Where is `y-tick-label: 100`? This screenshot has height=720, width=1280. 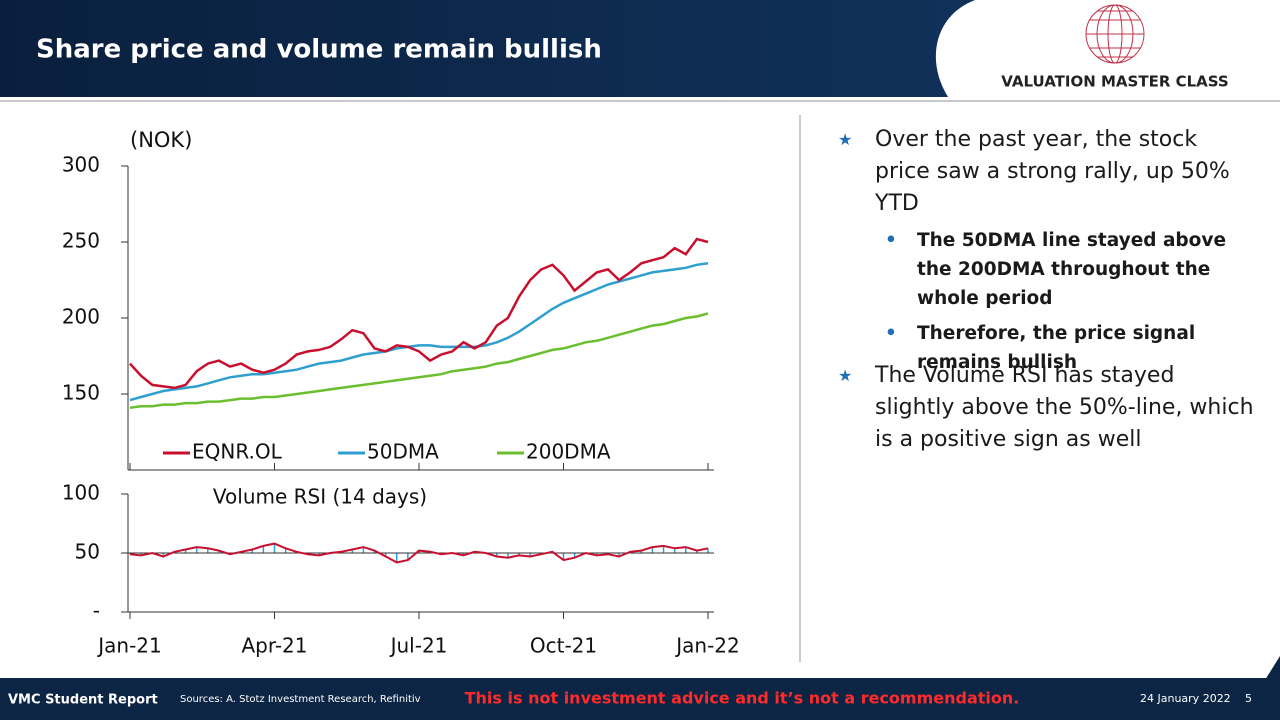 y-tick-label: 100 is located at coordinates (81, 493).